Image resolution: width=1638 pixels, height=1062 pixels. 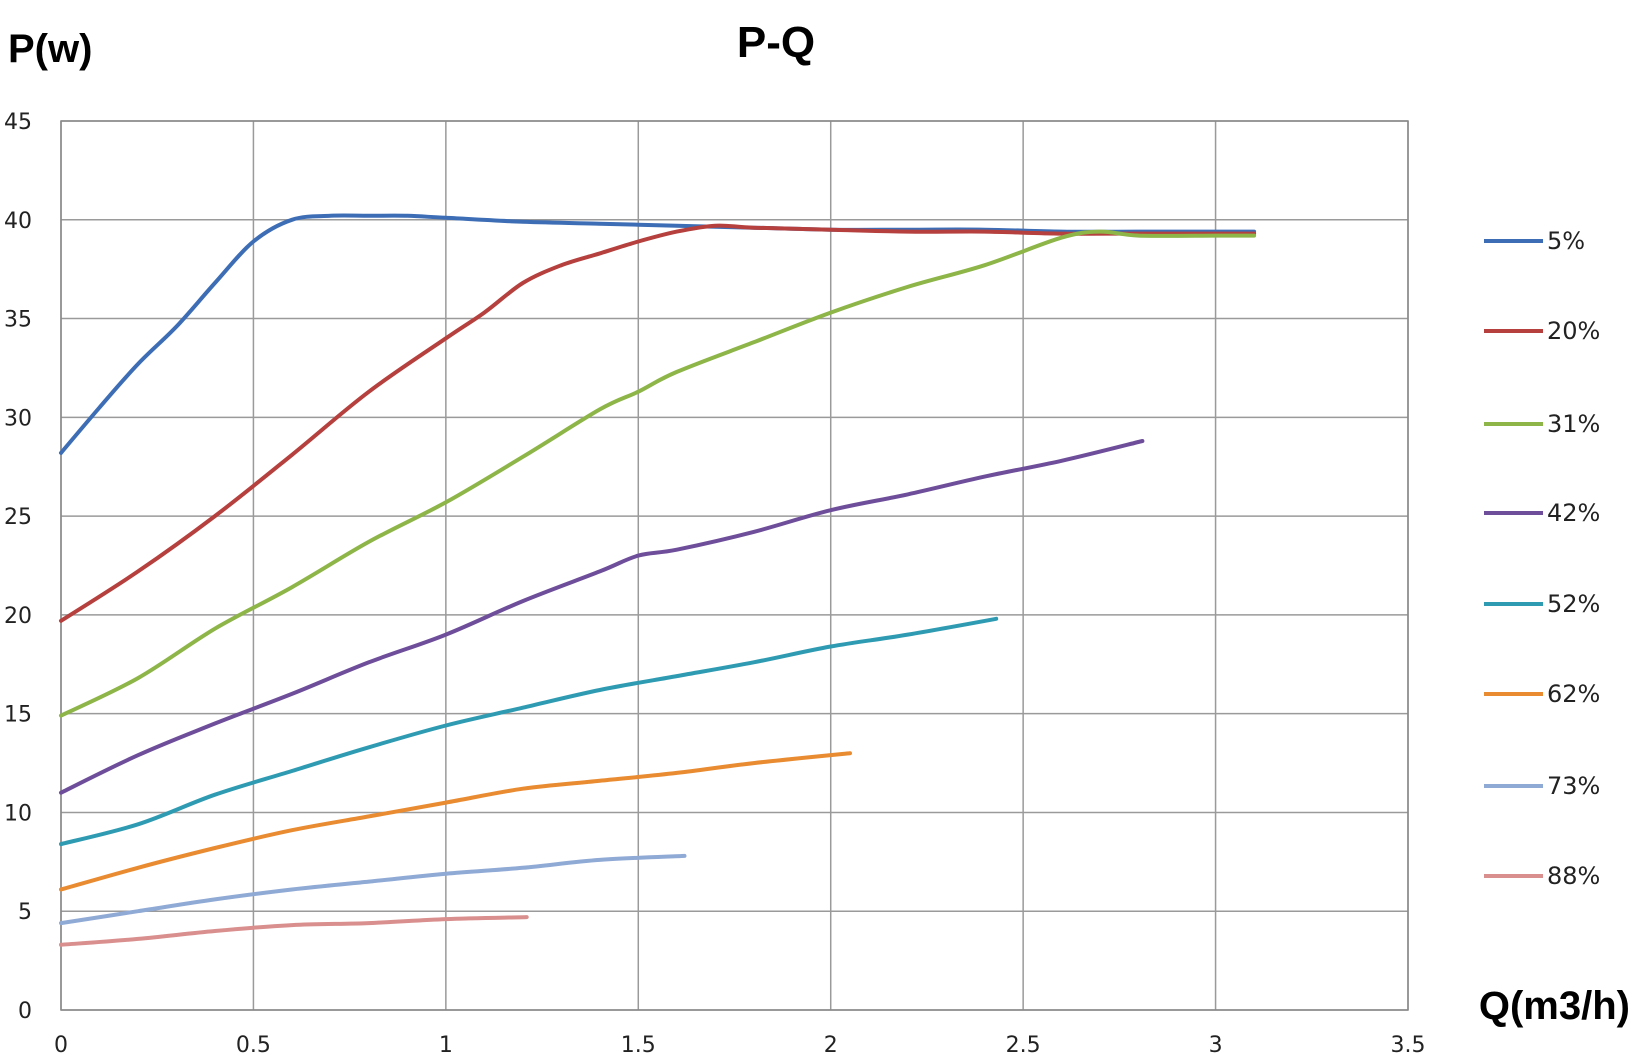 I want to click on x-tick-label: 1.5, so click(x=638, y=1045).